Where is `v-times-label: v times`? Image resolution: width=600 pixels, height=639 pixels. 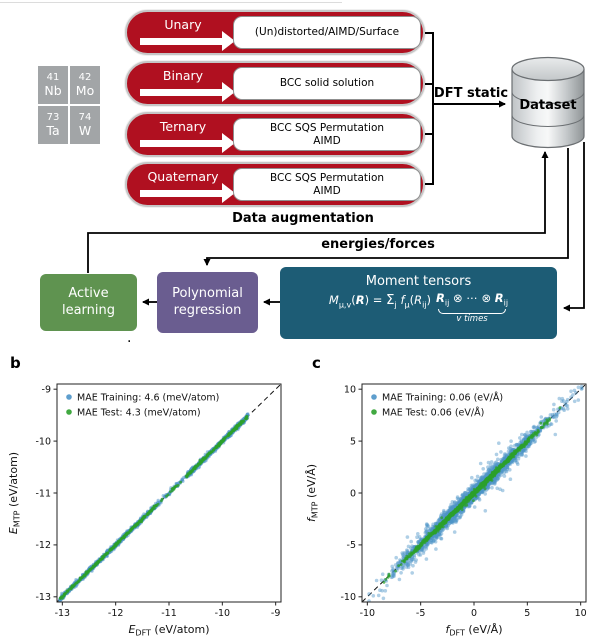 v-times-label: v times is located at coordinates (472, 319).